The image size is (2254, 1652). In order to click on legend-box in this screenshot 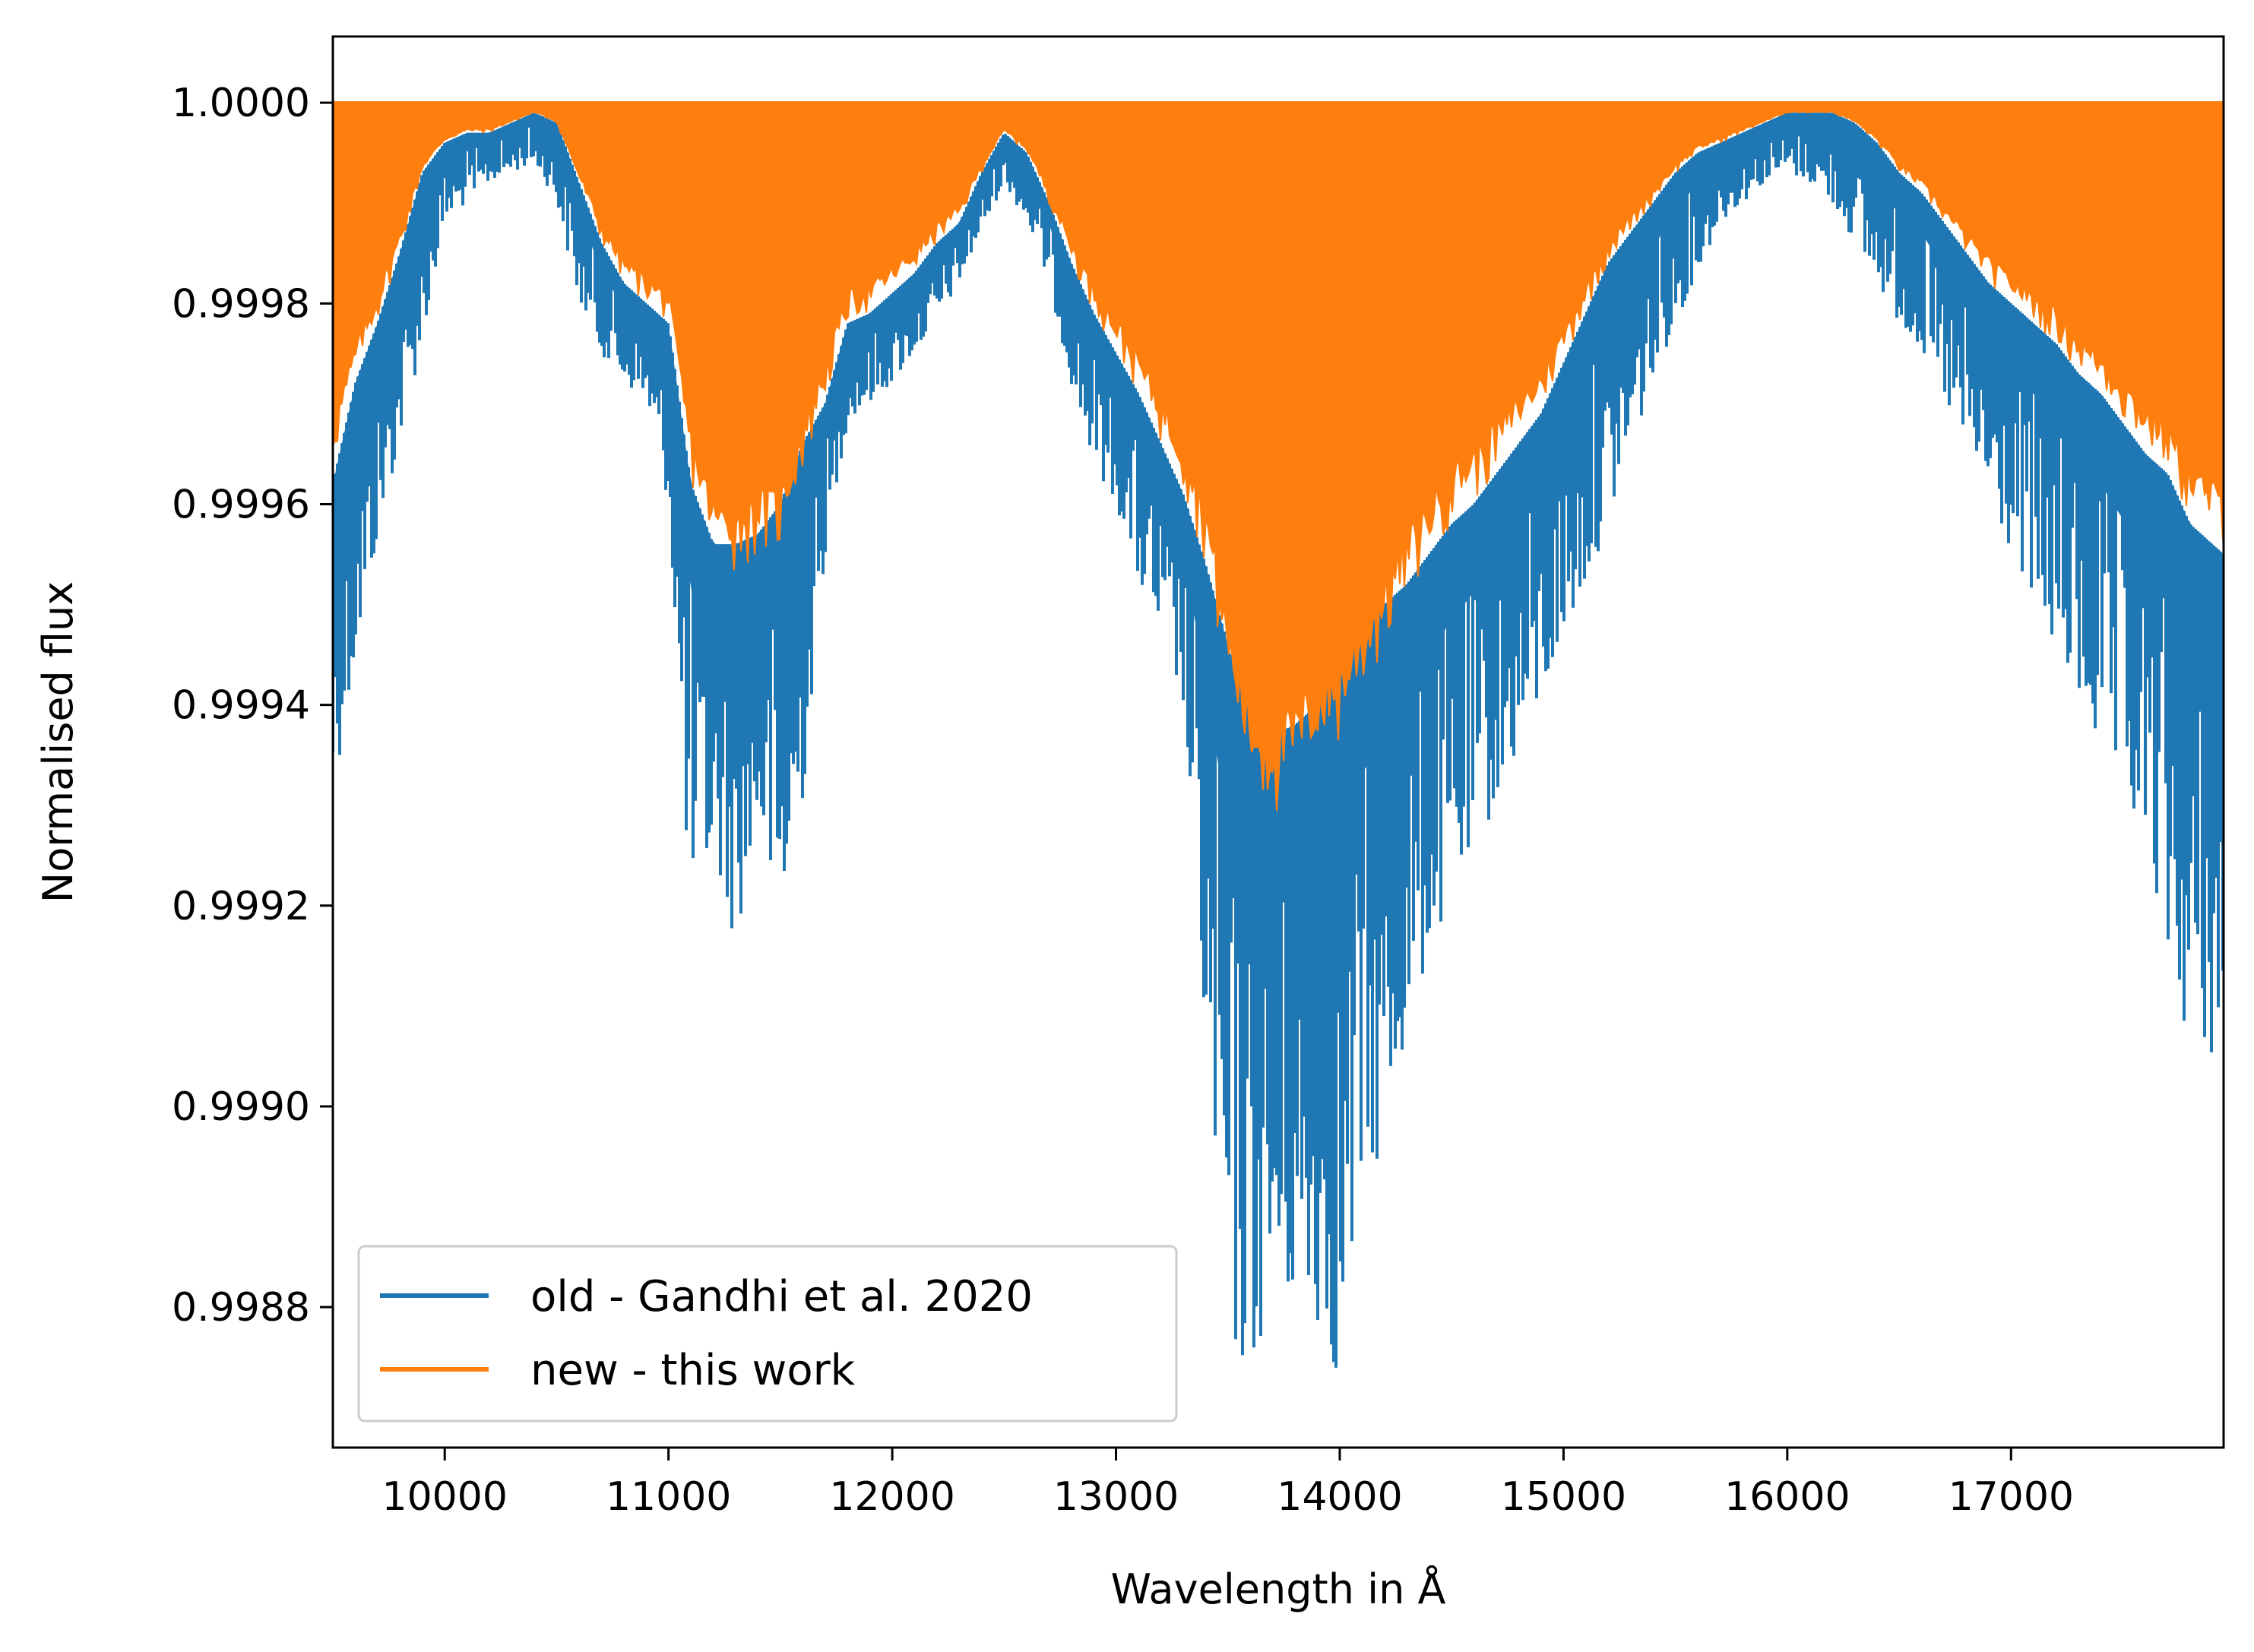, I will do `click(767, 1334)`.